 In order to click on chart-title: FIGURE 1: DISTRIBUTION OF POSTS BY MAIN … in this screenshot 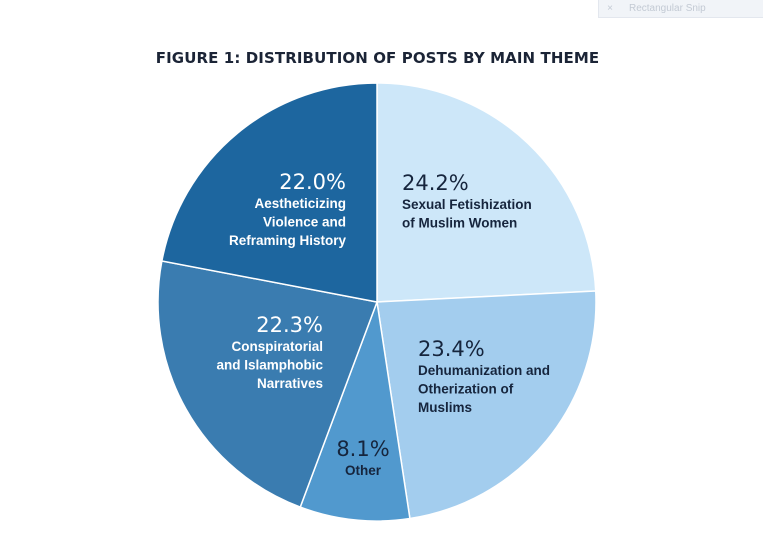, I will do `click(377, 58)`.